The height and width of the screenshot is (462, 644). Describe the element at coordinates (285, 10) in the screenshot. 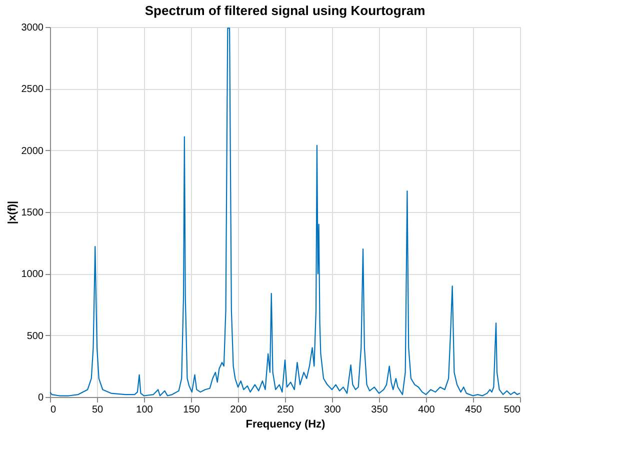

I see `chart-title: Spectrum of filtered signal using Kourtogram` at that location.